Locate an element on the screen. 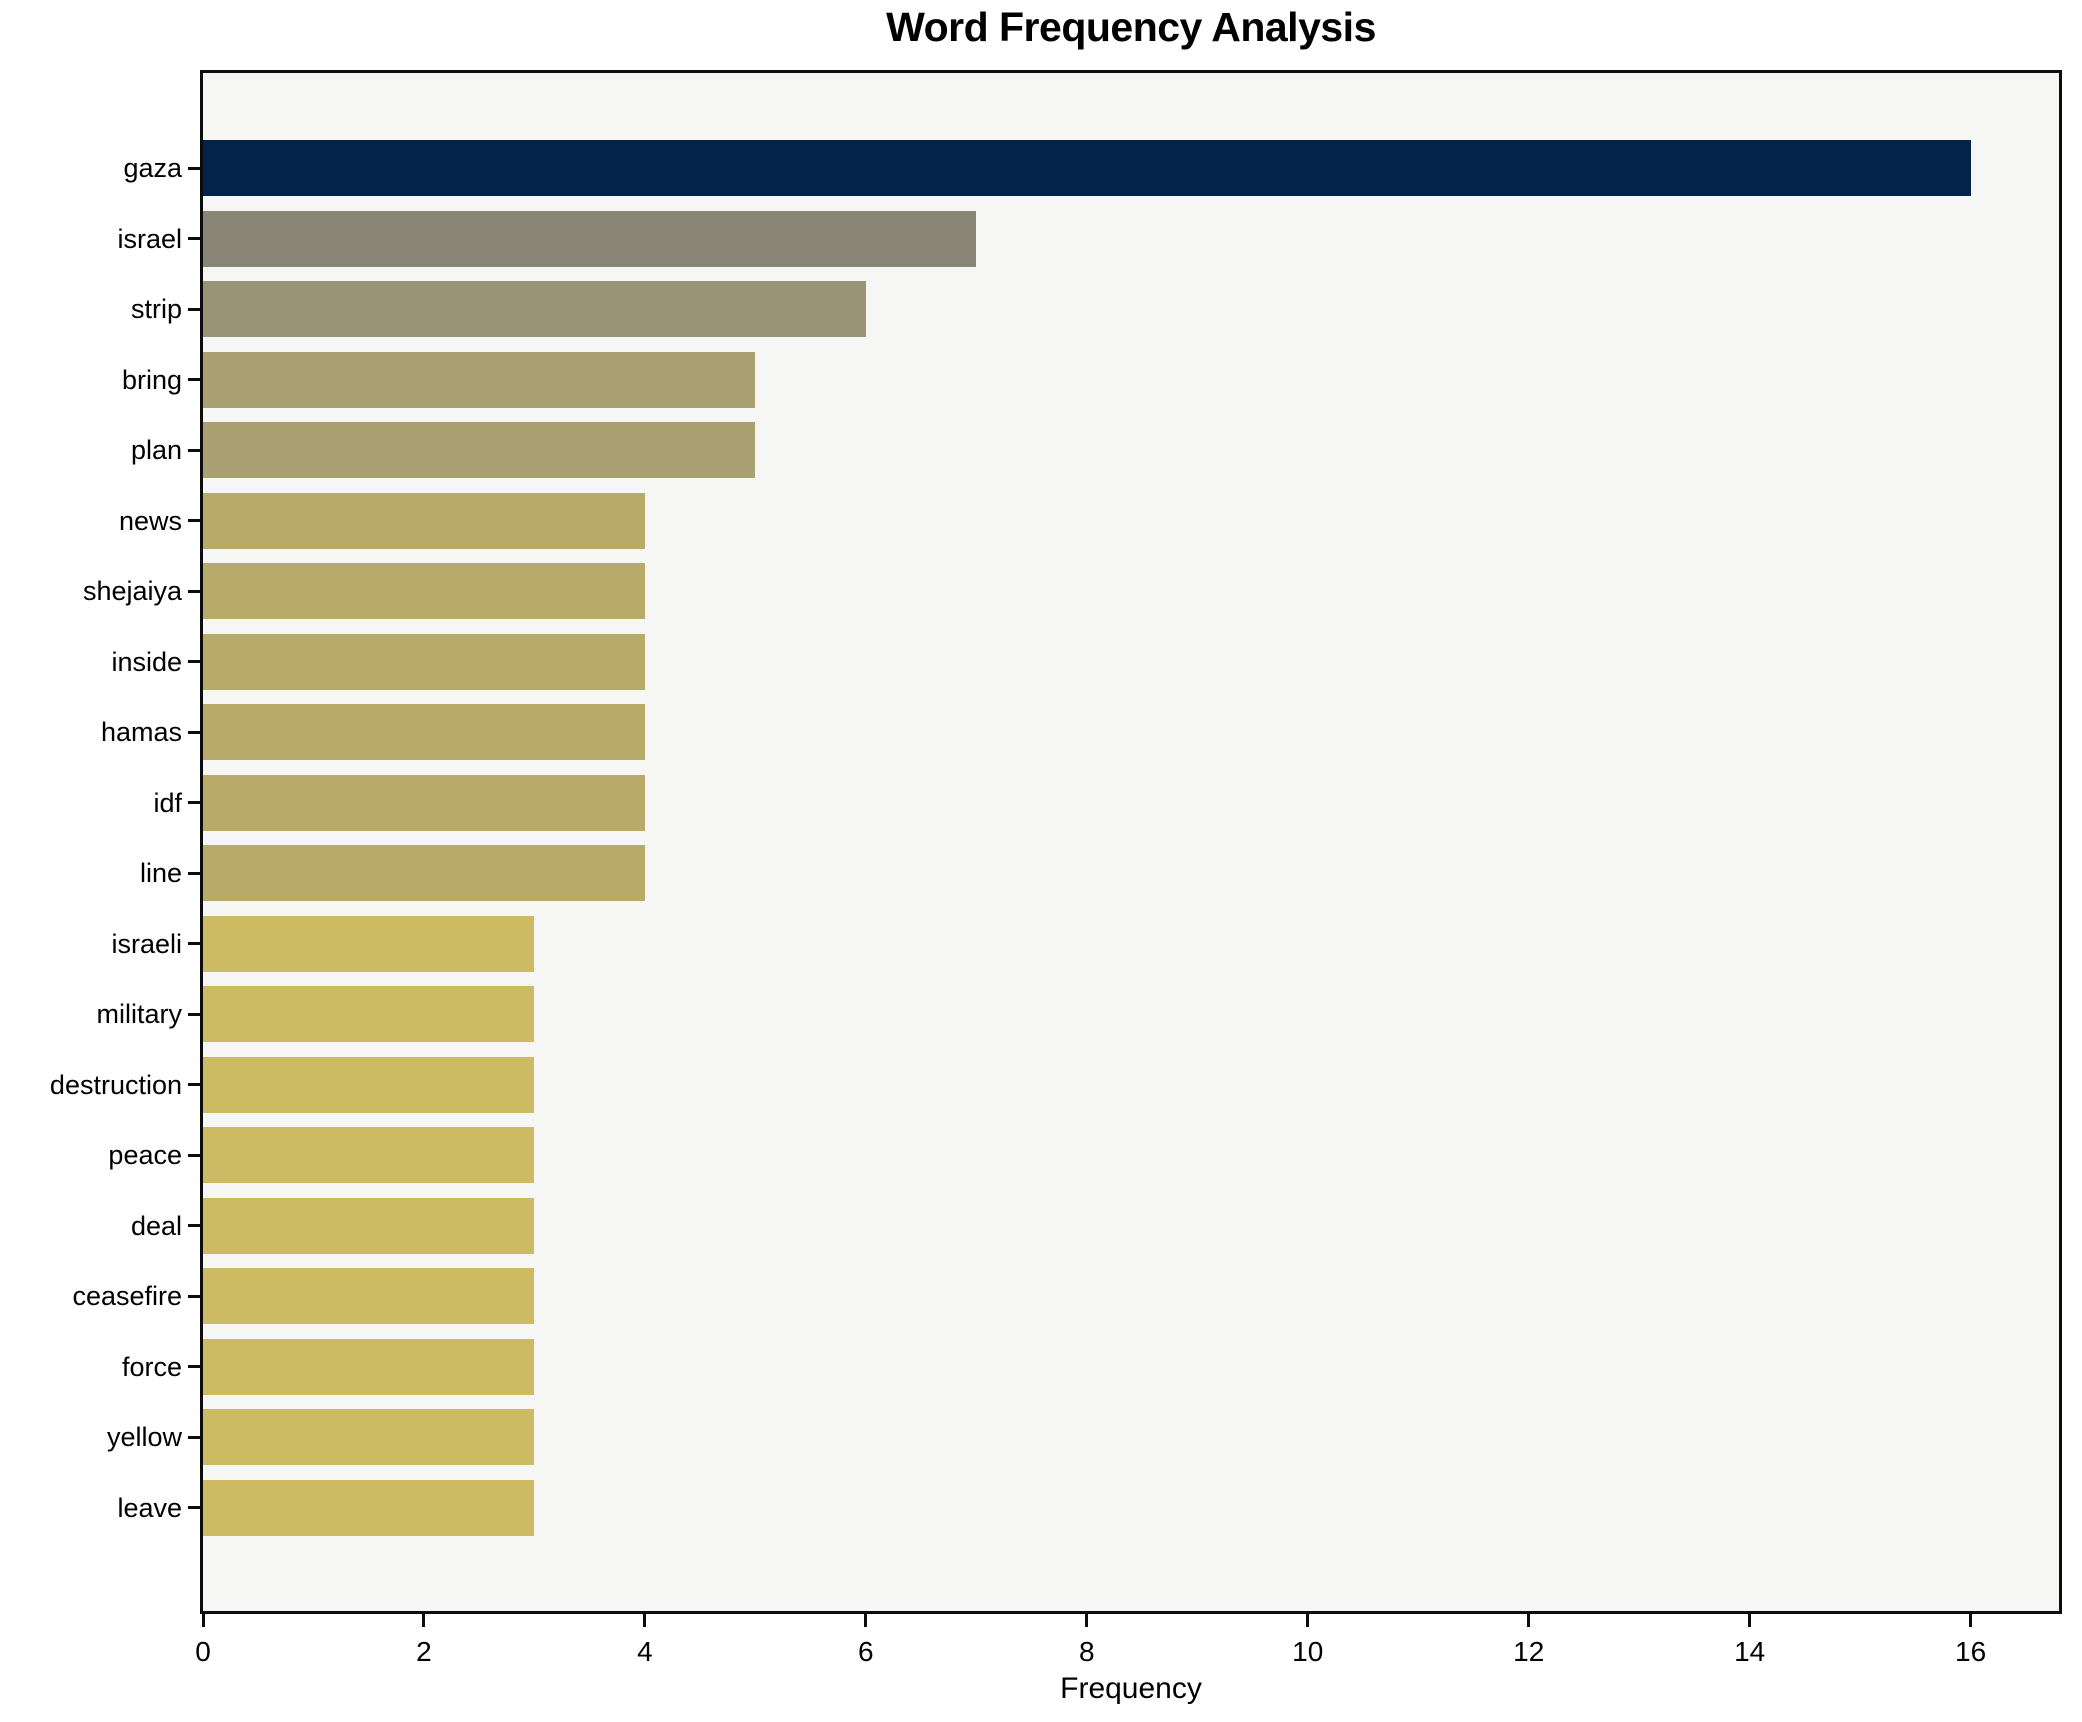 The height and width of the screenshot is (1722, 2082). bar-gaza is located at coordinates (1087, 168).